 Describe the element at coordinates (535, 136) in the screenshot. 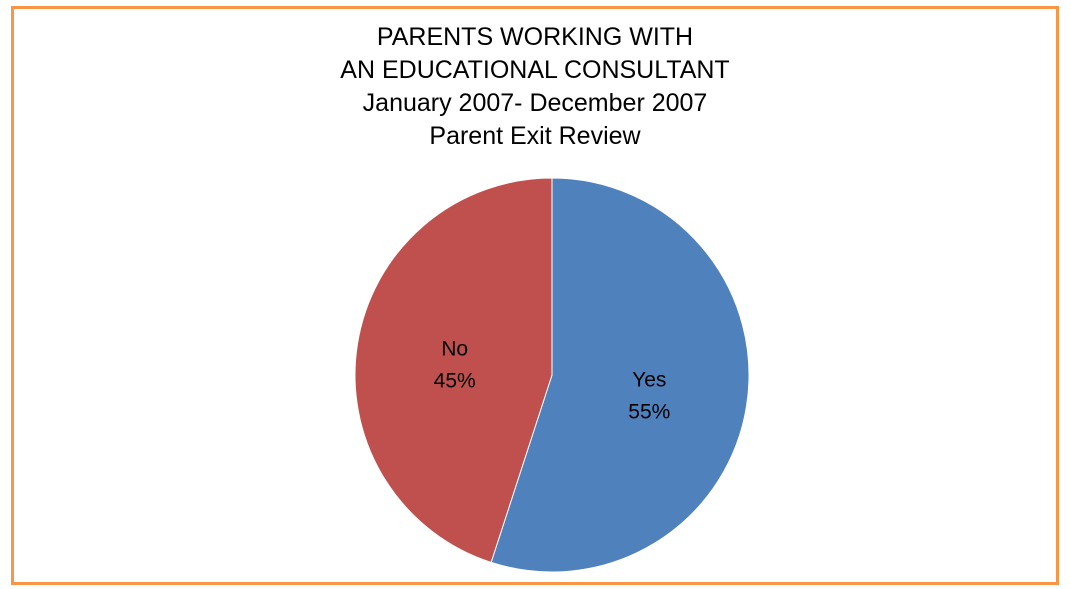

I see `chart-title-line: Parent Exit Review` at that location.